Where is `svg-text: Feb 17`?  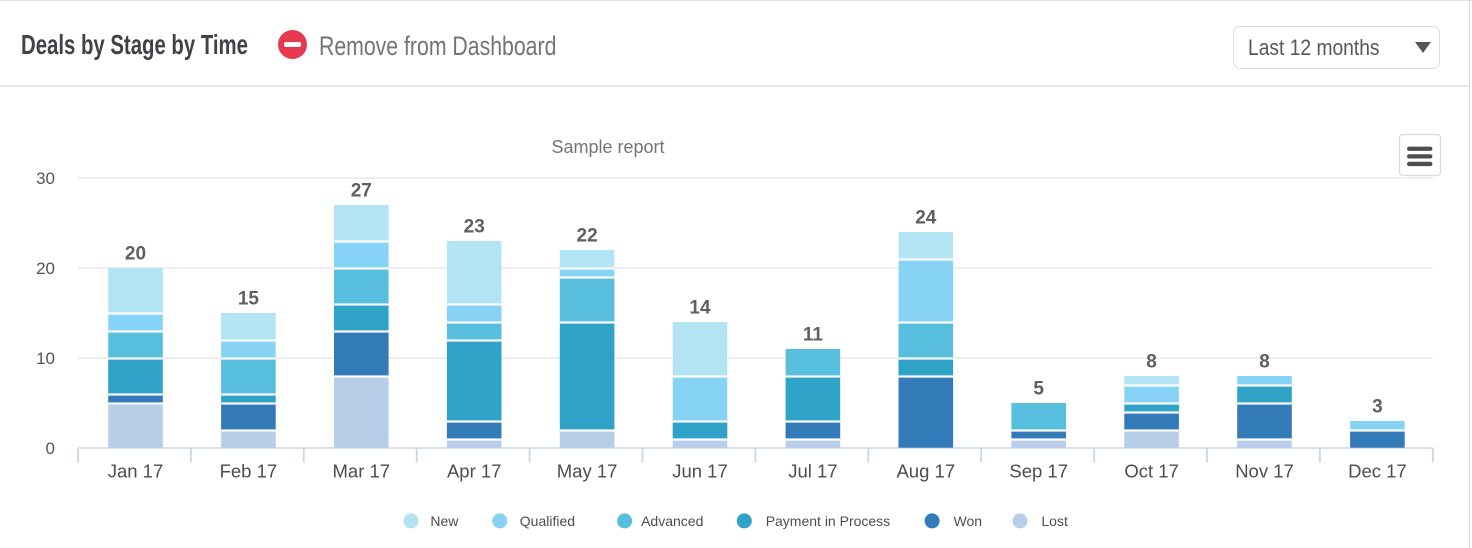
svg-text: Feb 17 is located at coordinates (249, 471).